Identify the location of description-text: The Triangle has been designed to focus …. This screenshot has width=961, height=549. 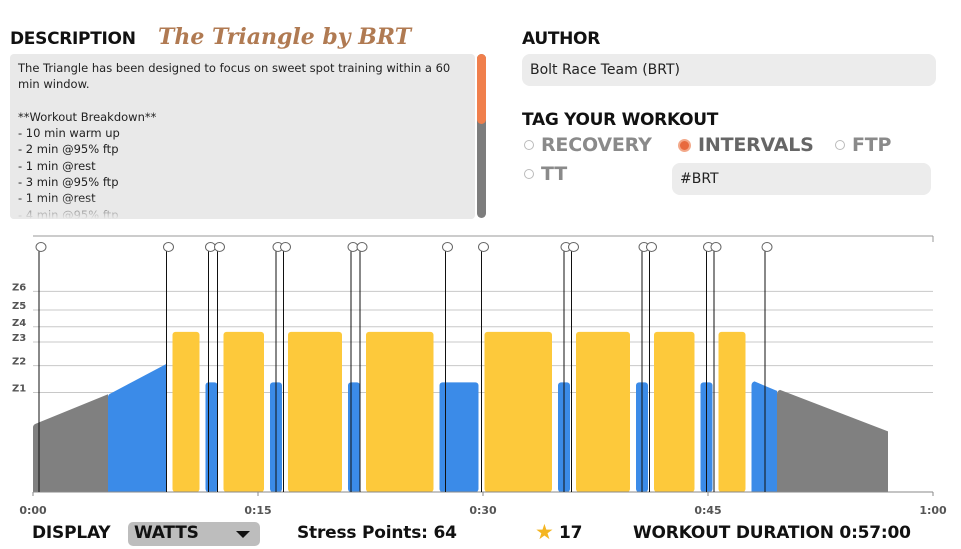
(234, 140).